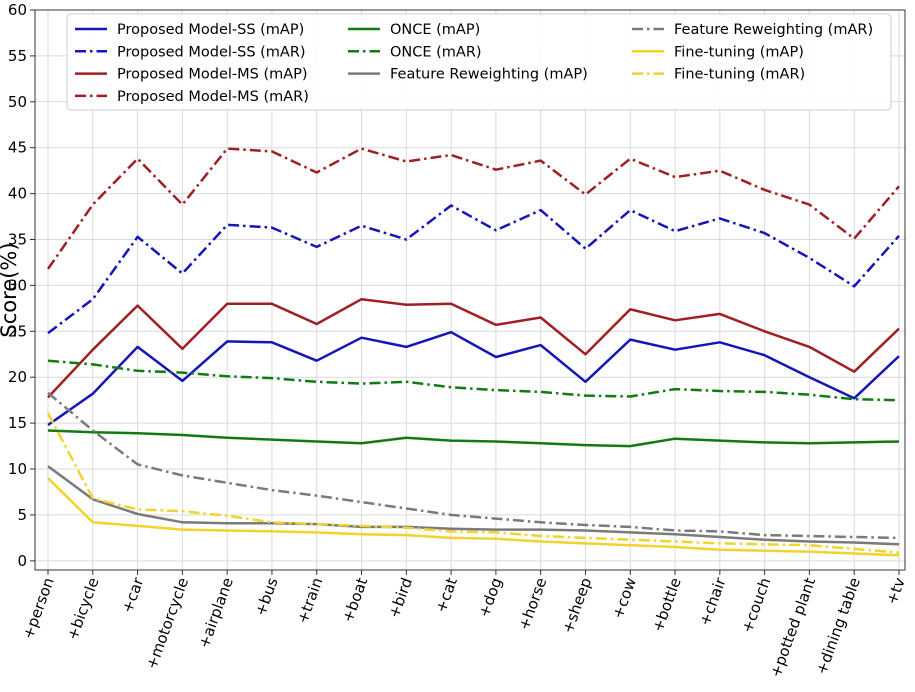  Describe the element at coordinates (210, 30) in the screenshot. I see `legend-label: Proposed Model-SS (mAP)` at that location.